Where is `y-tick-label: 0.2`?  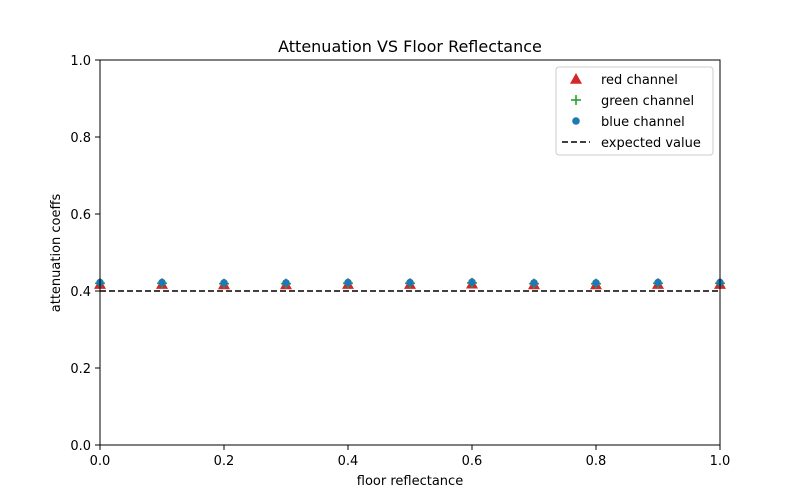 y-tick-label: 0.2 is located at coordinates (80, 369).